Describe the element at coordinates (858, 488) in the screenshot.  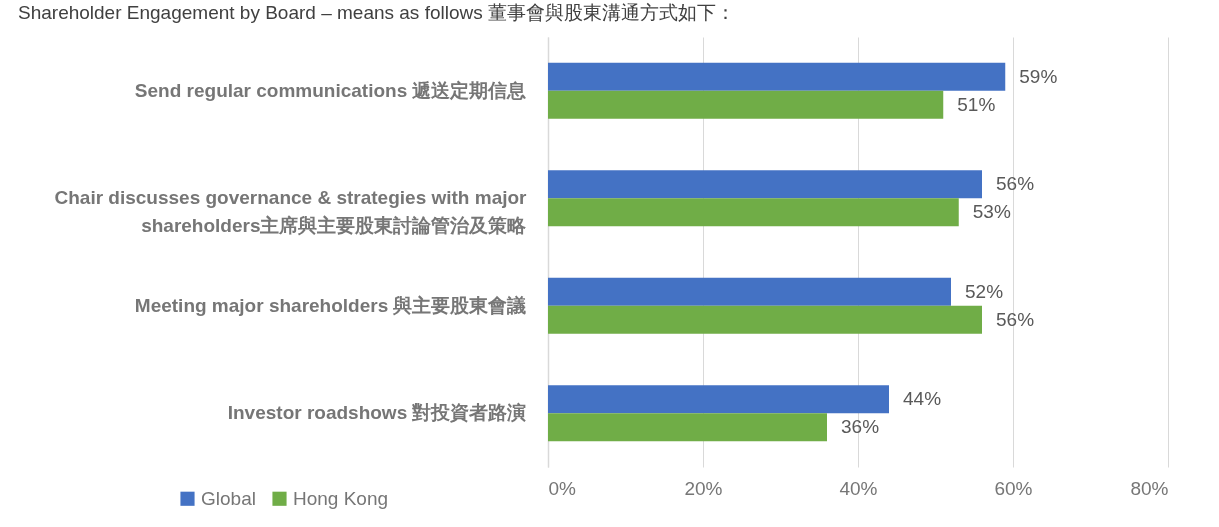
I see `x-tick-label: 40%` at that location.